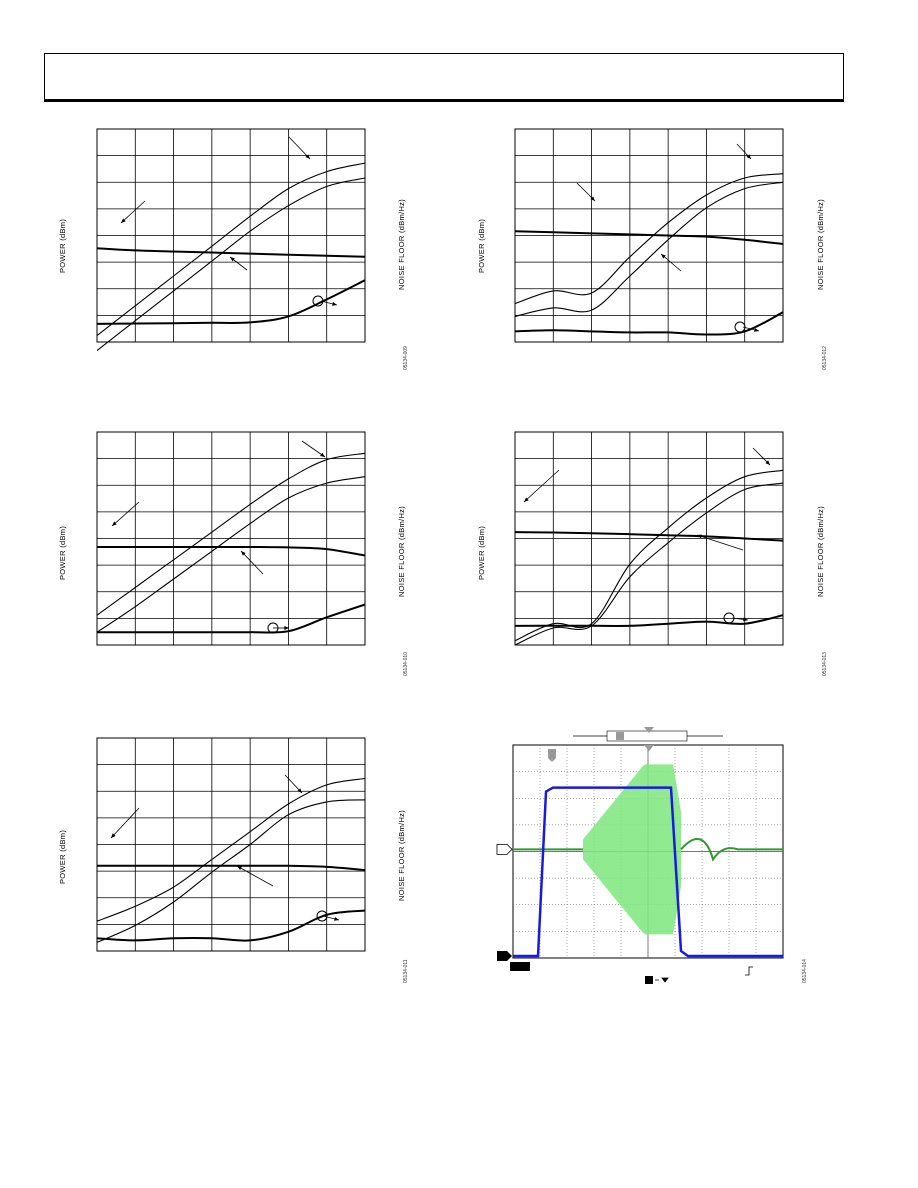 The width and height of the screenshot is (918, 1188). Describe the element at coordinates (406, 358) in the screenshot. I see `chart1-figure-number: 05134-009` at that location.